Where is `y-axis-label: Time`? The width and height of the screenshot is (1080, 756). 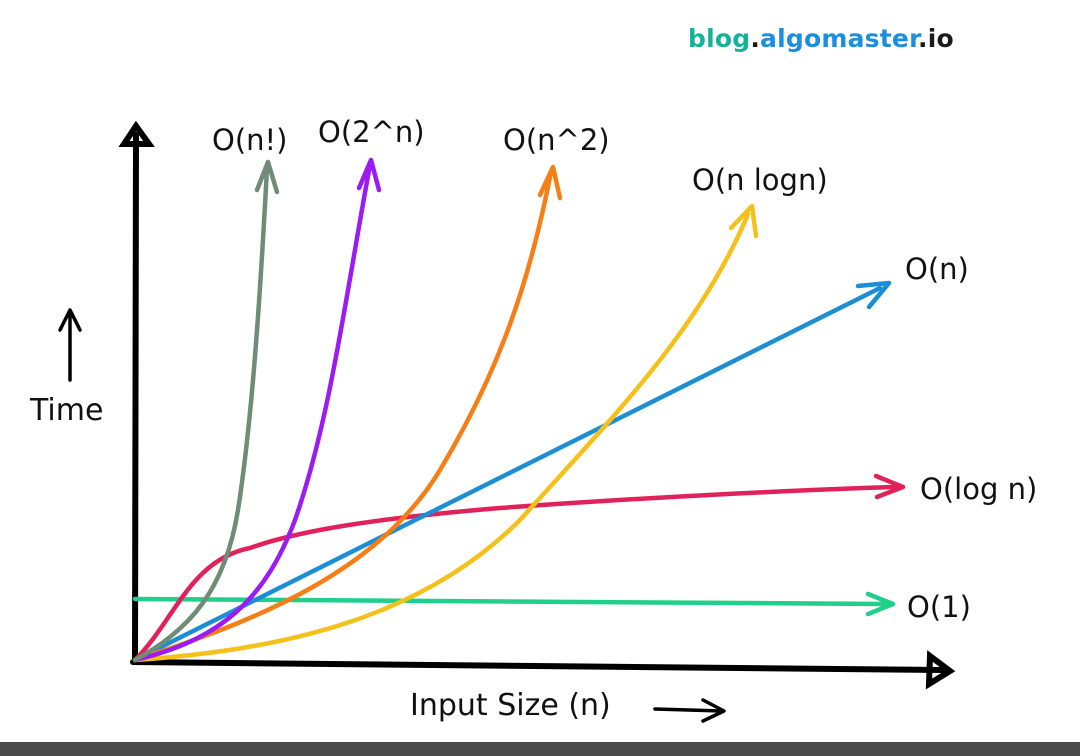 y-axis-label: Time is located at coordinates (66, 410).